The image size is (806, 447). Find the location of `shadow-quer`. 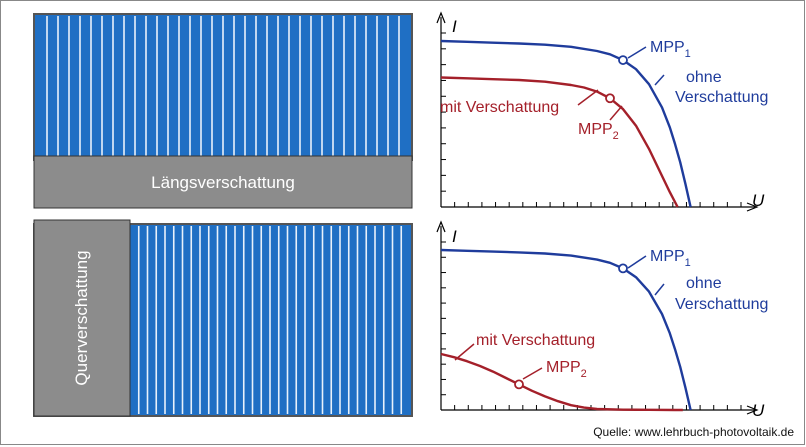

shadow-quer is located at coordinates (82, 318).